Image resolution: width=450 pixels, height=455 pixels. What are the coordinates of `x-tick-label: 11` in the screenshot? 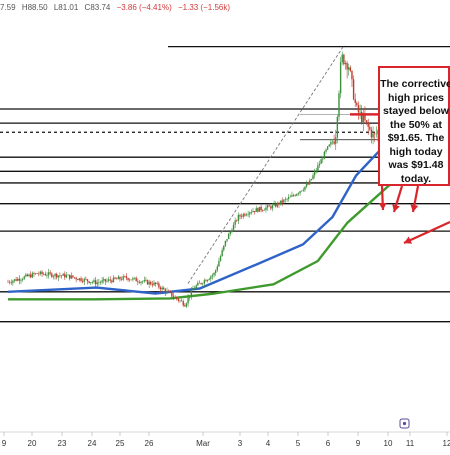 It's located at (410, 443).